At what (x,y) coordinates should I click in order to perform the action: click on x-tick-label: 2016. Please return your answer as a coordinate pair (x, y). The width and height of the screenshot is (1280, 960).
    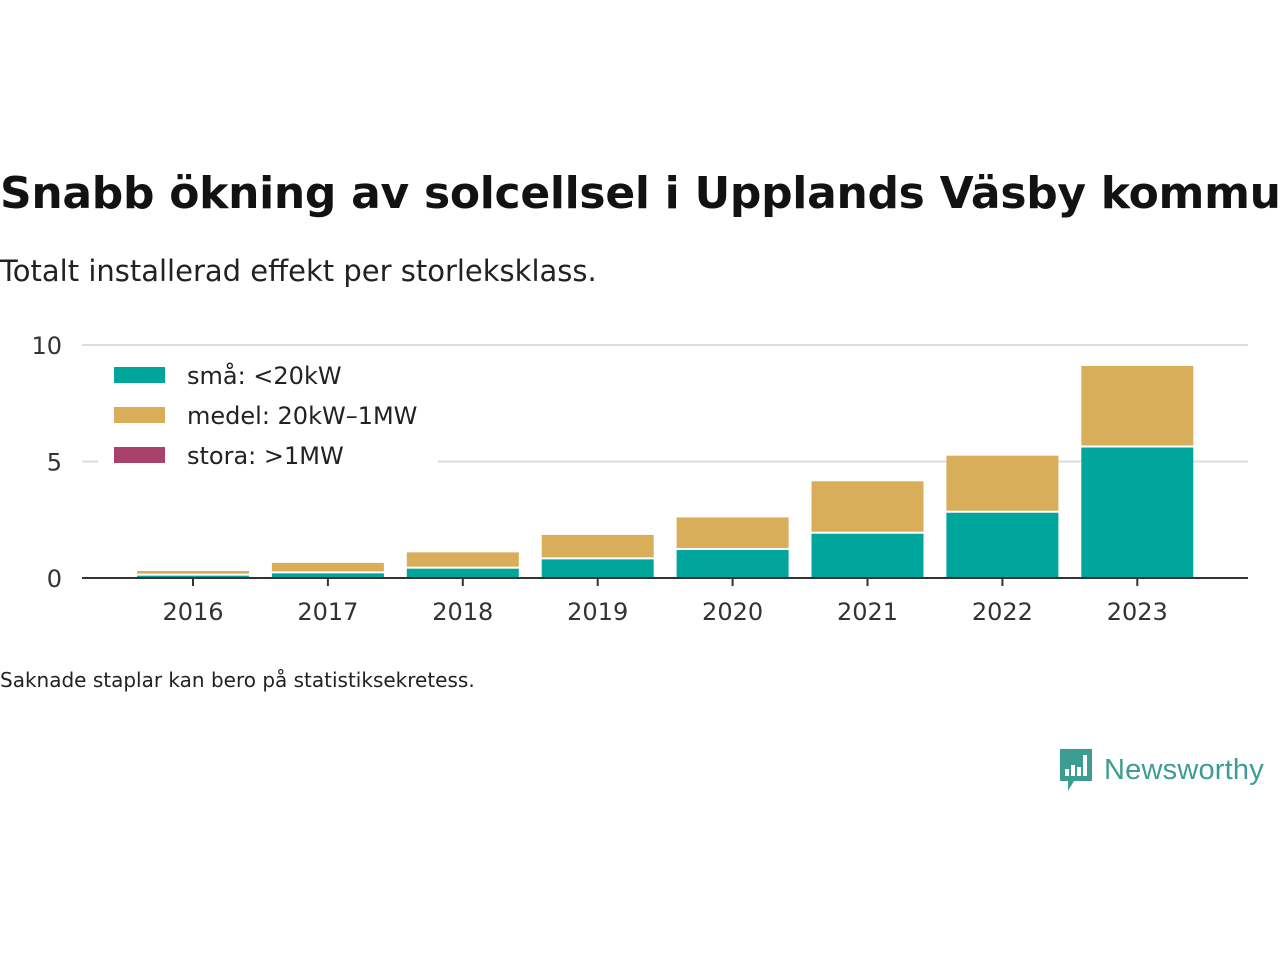
    Looking at the image, I should click on (192, 612).